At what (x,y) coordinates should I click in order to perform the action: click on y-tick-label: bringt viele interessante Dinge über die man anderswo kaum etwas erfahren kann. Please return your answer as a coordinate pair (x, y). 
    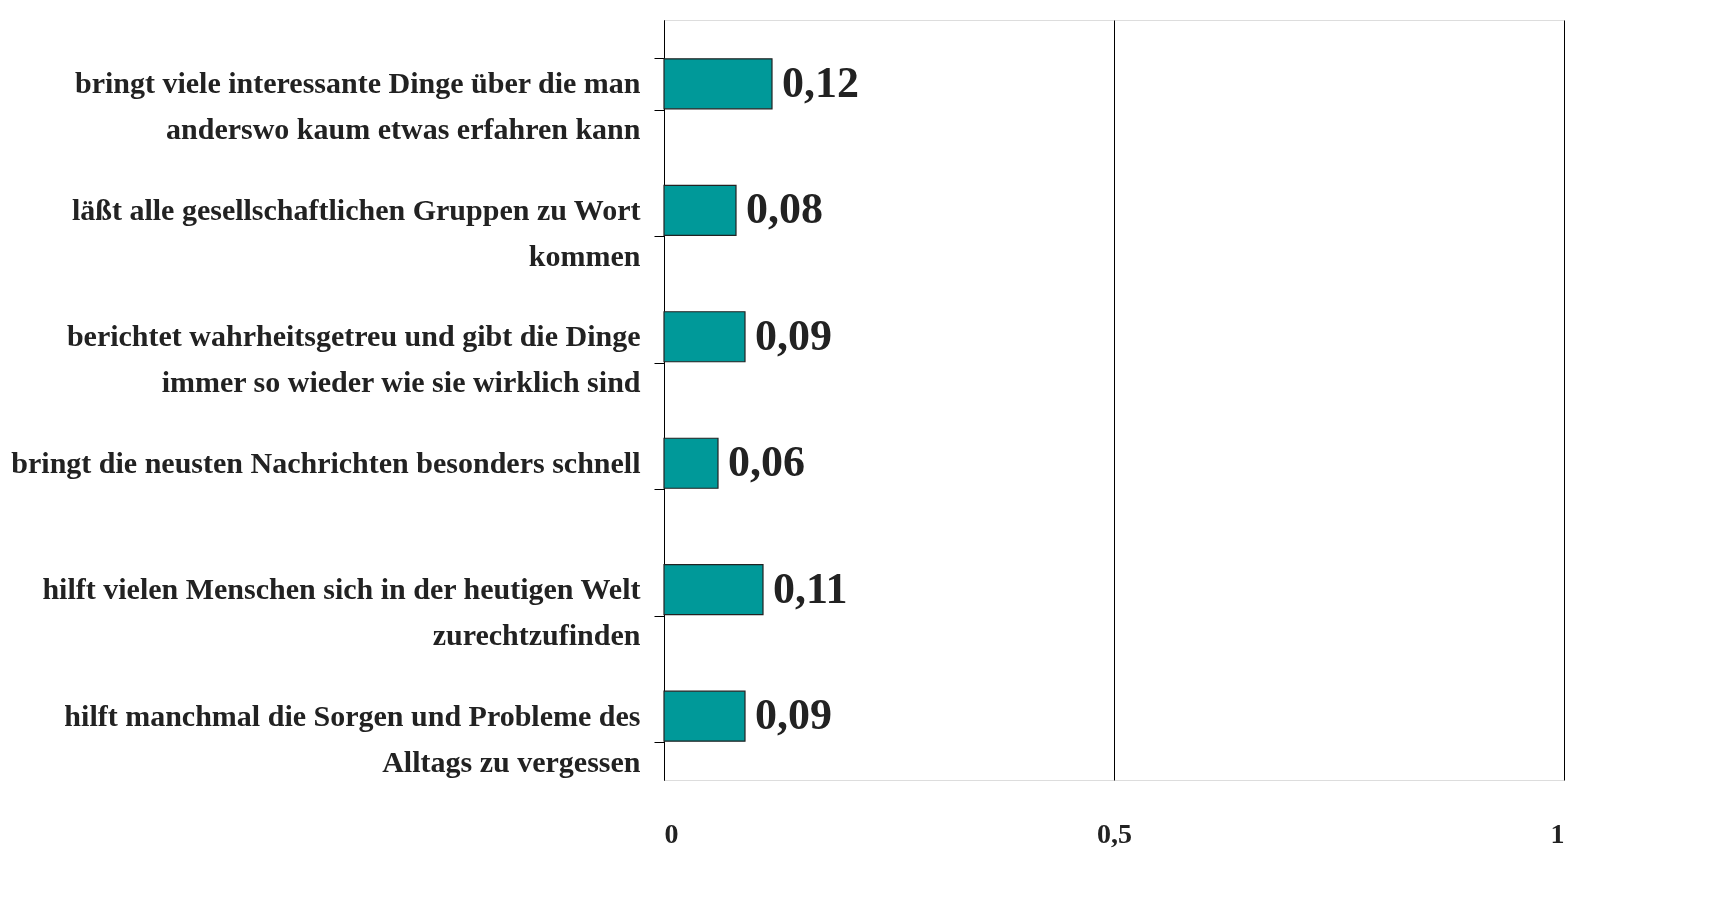
    Looking at the image, I should click on (357, 106).